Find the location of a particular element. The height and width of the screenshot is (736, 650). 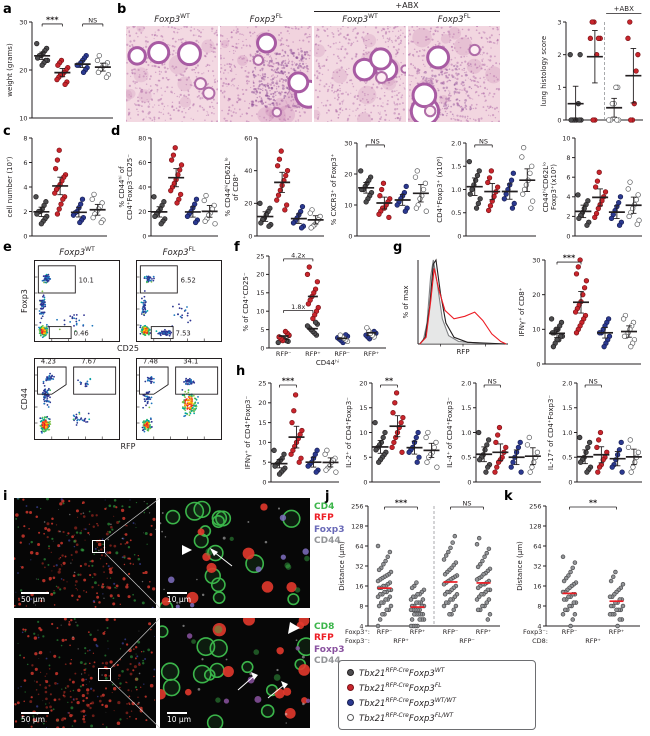

svg-text: 1.8x is located at coordinates (298, 307).